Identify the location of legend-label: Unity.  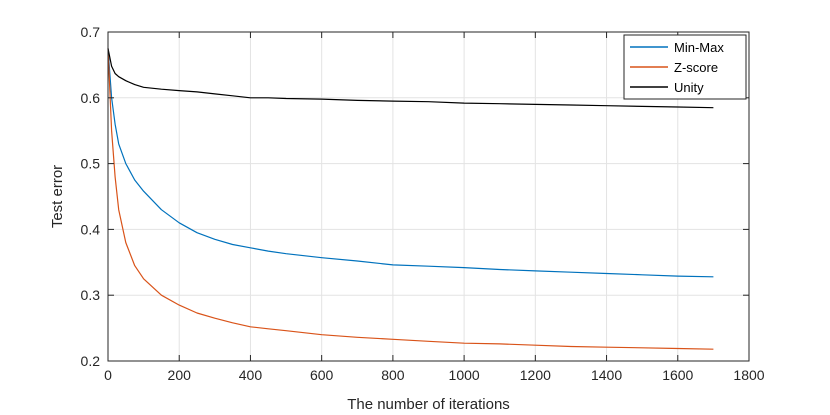
(689, 87).